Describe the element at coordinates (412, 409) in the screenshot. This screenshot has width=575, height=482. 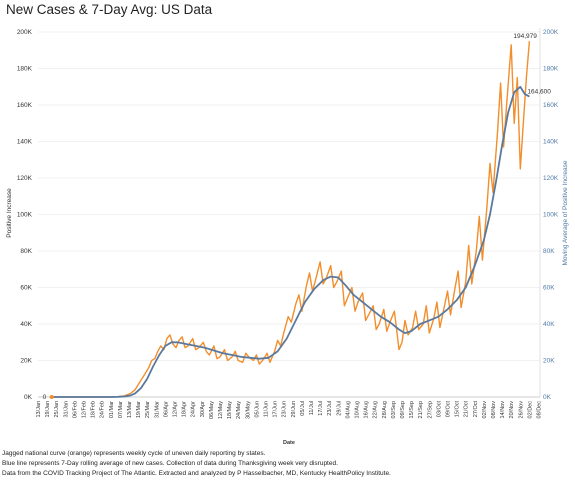
I see `x-tick-label: 15/Sep` at that location.